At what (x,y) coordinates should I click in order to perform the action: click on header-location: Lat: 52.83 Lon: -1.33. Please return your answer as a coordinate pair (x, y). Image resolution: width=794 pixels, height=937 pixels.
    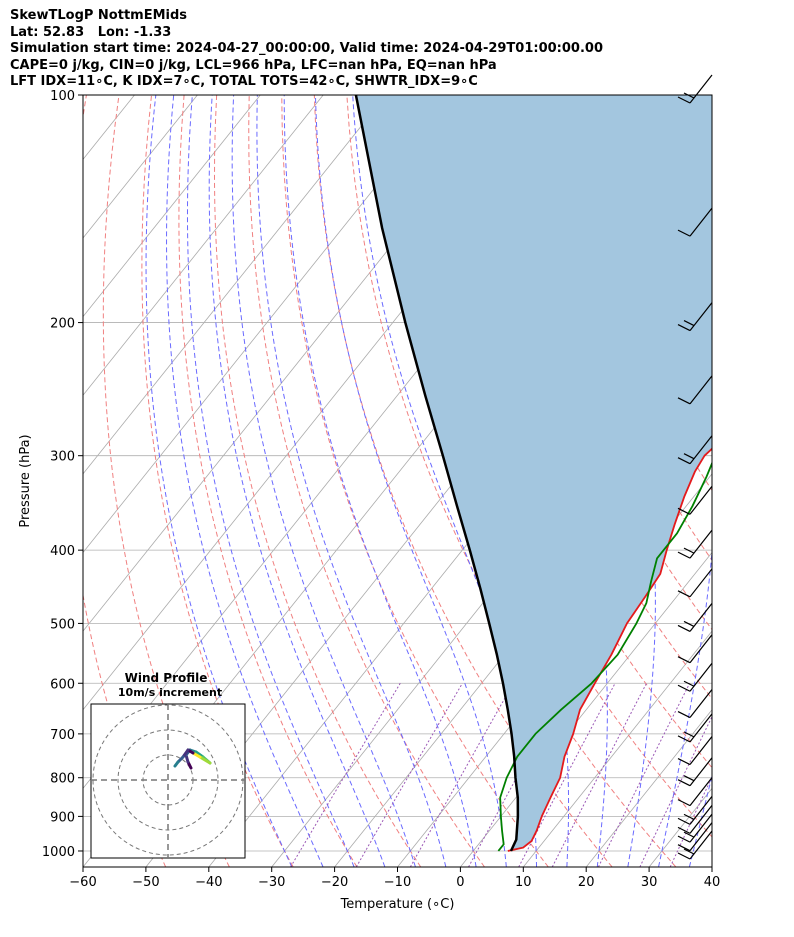
    Looking at the image, I should click on (91, 32).